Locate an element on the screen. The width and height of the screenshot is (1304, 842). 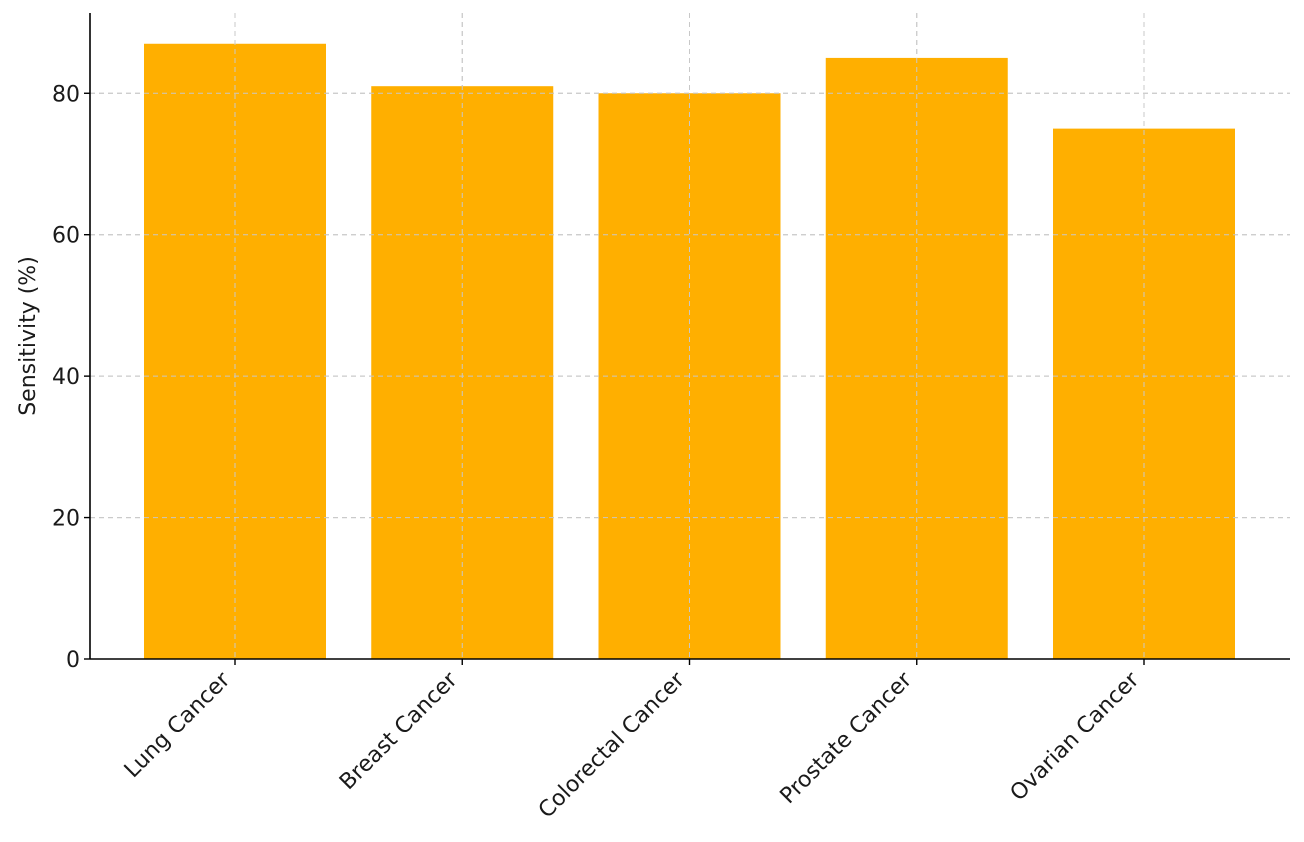
y-tick-label-20: 20 is located at coordinates (66, 519).